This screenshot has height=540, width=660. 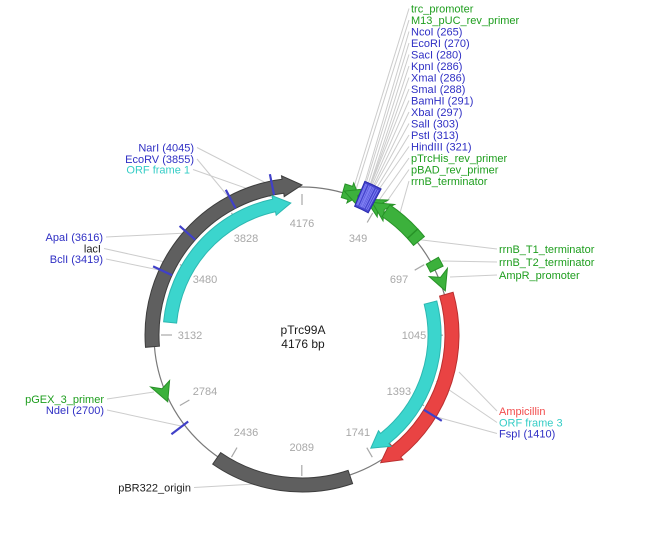 What do you see at coordinates (130, 395) in the screenshot?
I see `leader-line-pgex-3-primer` at bounding box center [130, 395].